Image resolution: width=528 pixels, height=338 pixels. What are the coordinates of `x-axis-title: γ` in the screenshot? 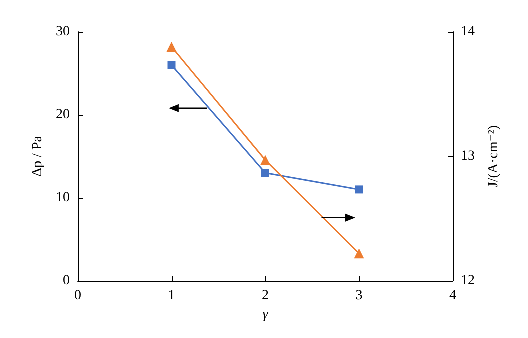 It's located at (265, 314).